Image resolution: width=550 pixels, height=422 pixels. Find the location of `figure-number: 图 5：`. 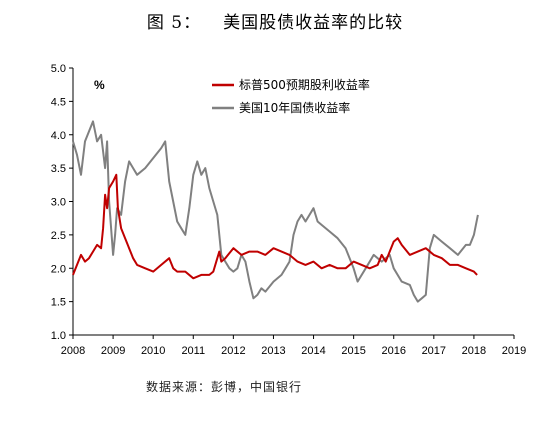

figure-number: 图 5： is located at coordinates (174, 23).